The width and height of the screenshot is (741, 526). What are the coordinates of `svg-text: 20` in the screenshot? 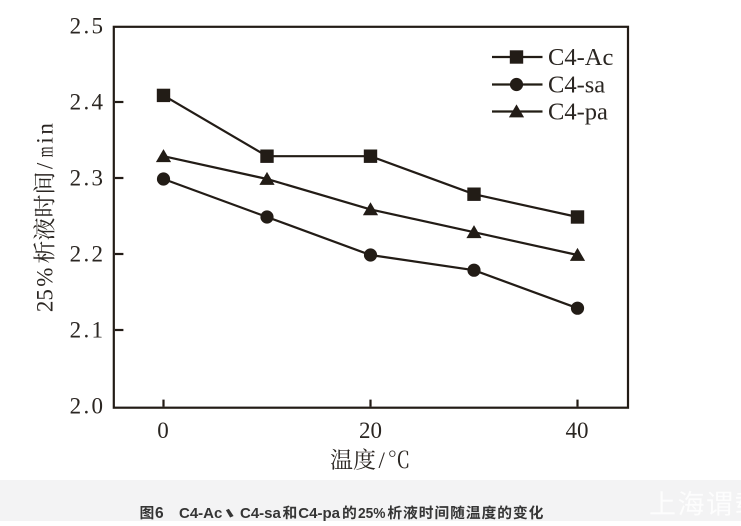 It's located at (370, 430).